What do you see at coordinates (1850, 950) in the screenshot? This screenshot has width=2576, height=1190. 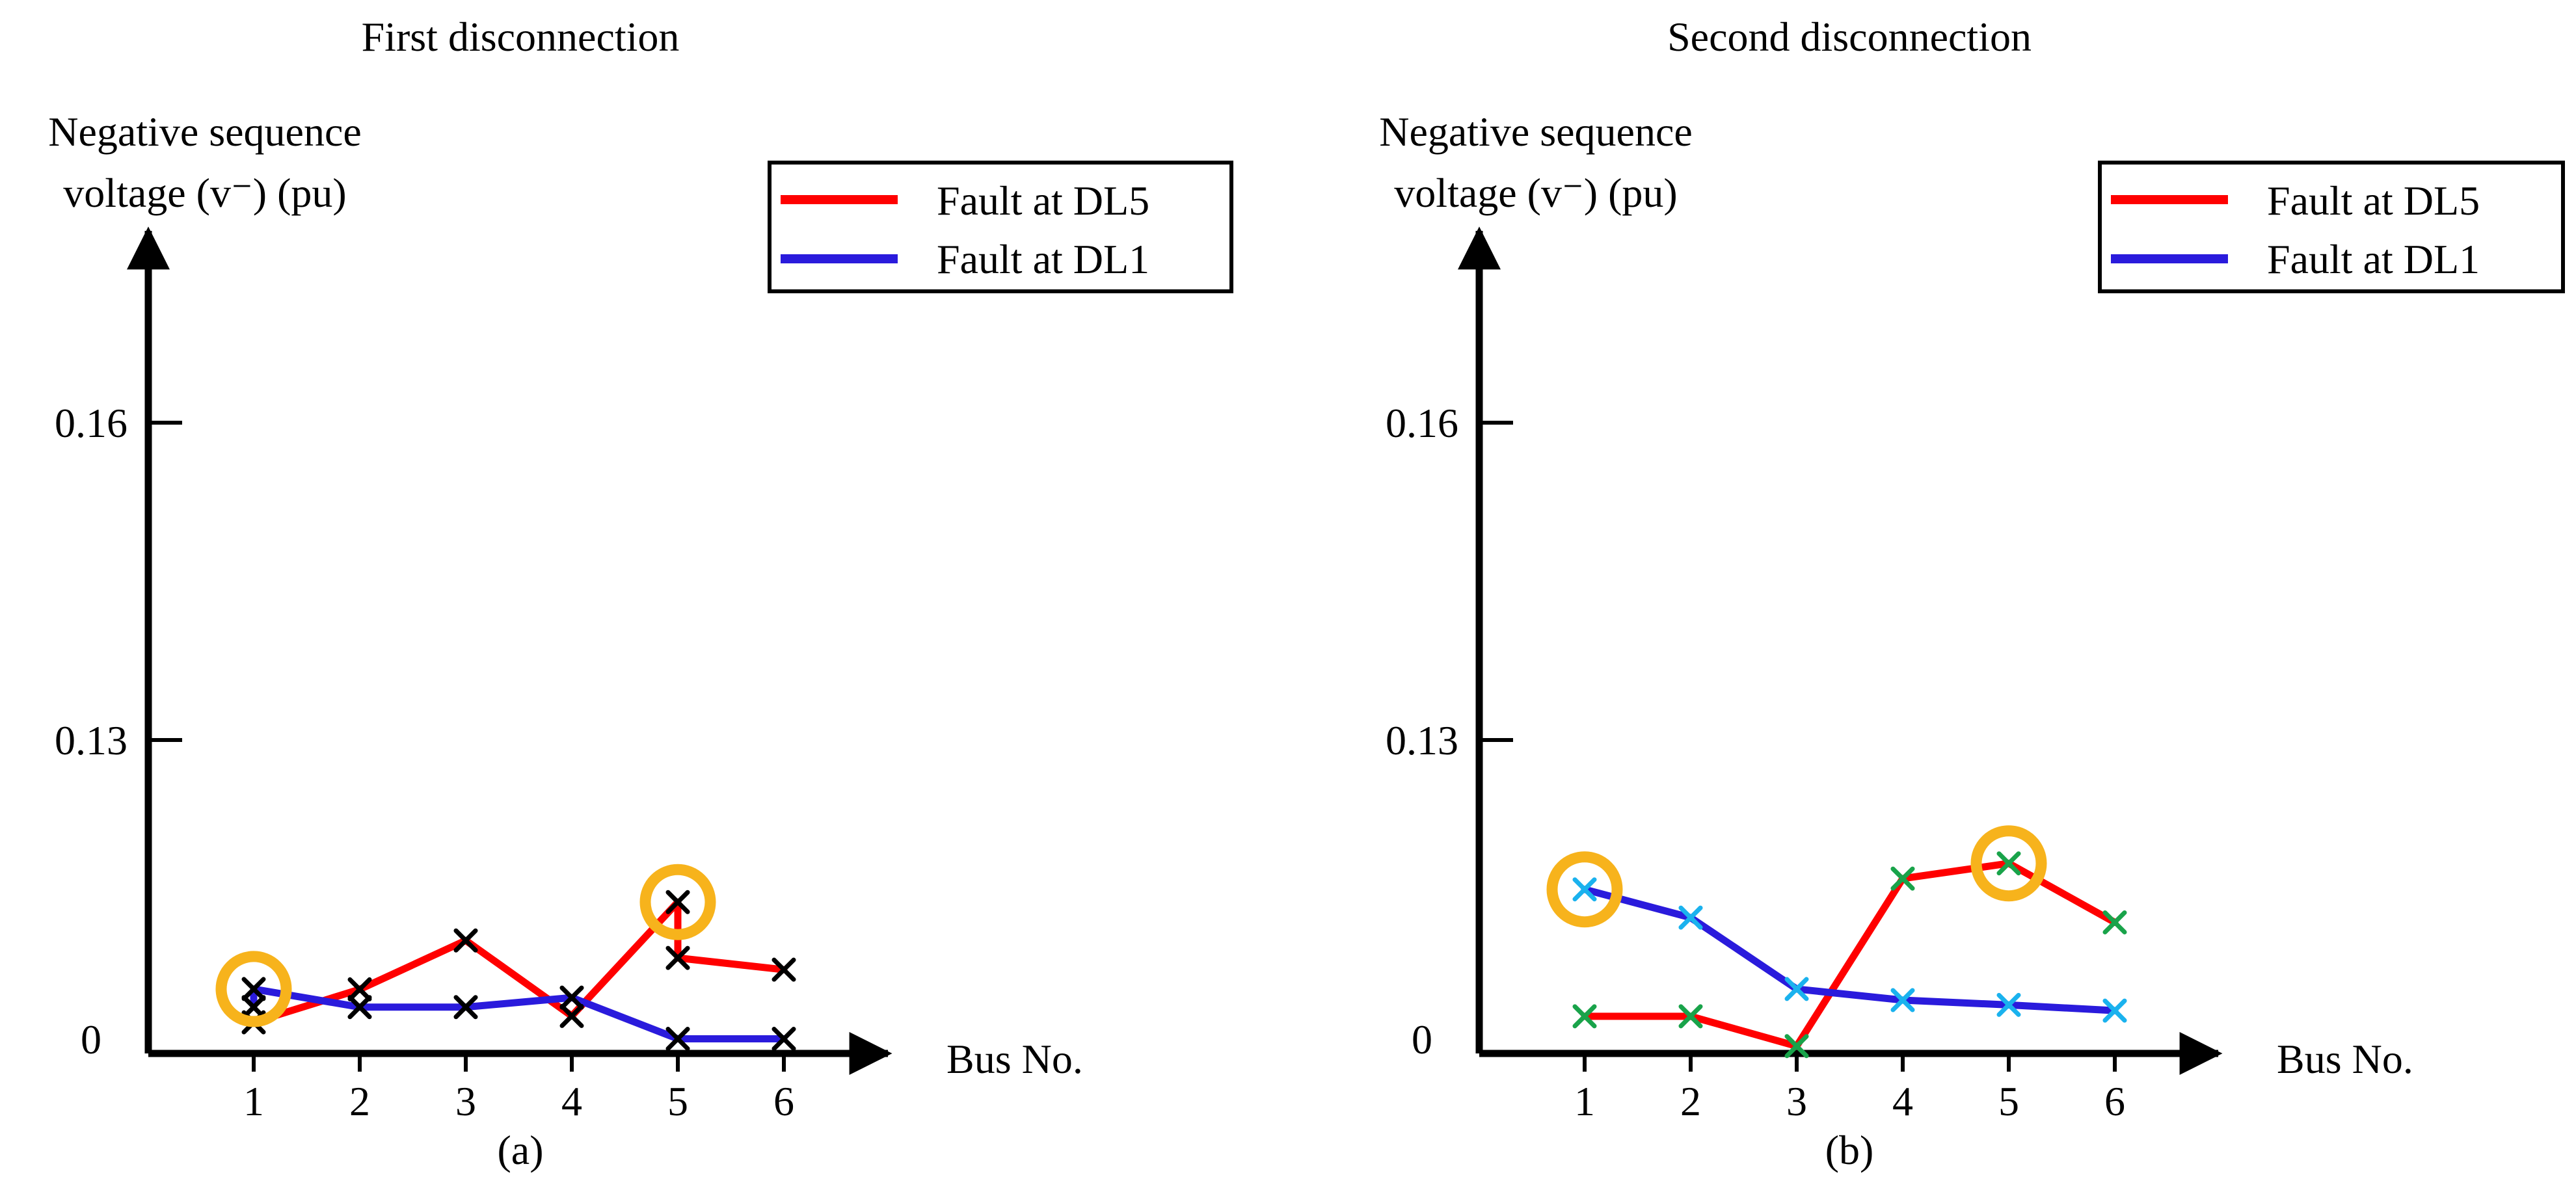 I see `series-line-dl1` at bounding box center [1850, 950].